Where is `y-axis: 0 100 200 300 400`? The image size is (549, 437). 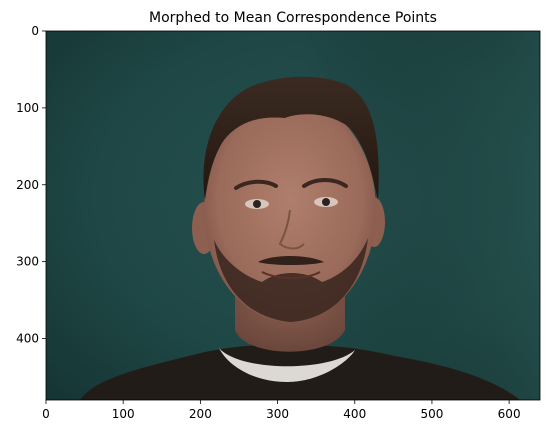 y-axis: 0 100 200 300 400 is located at coordinates (31, 185).